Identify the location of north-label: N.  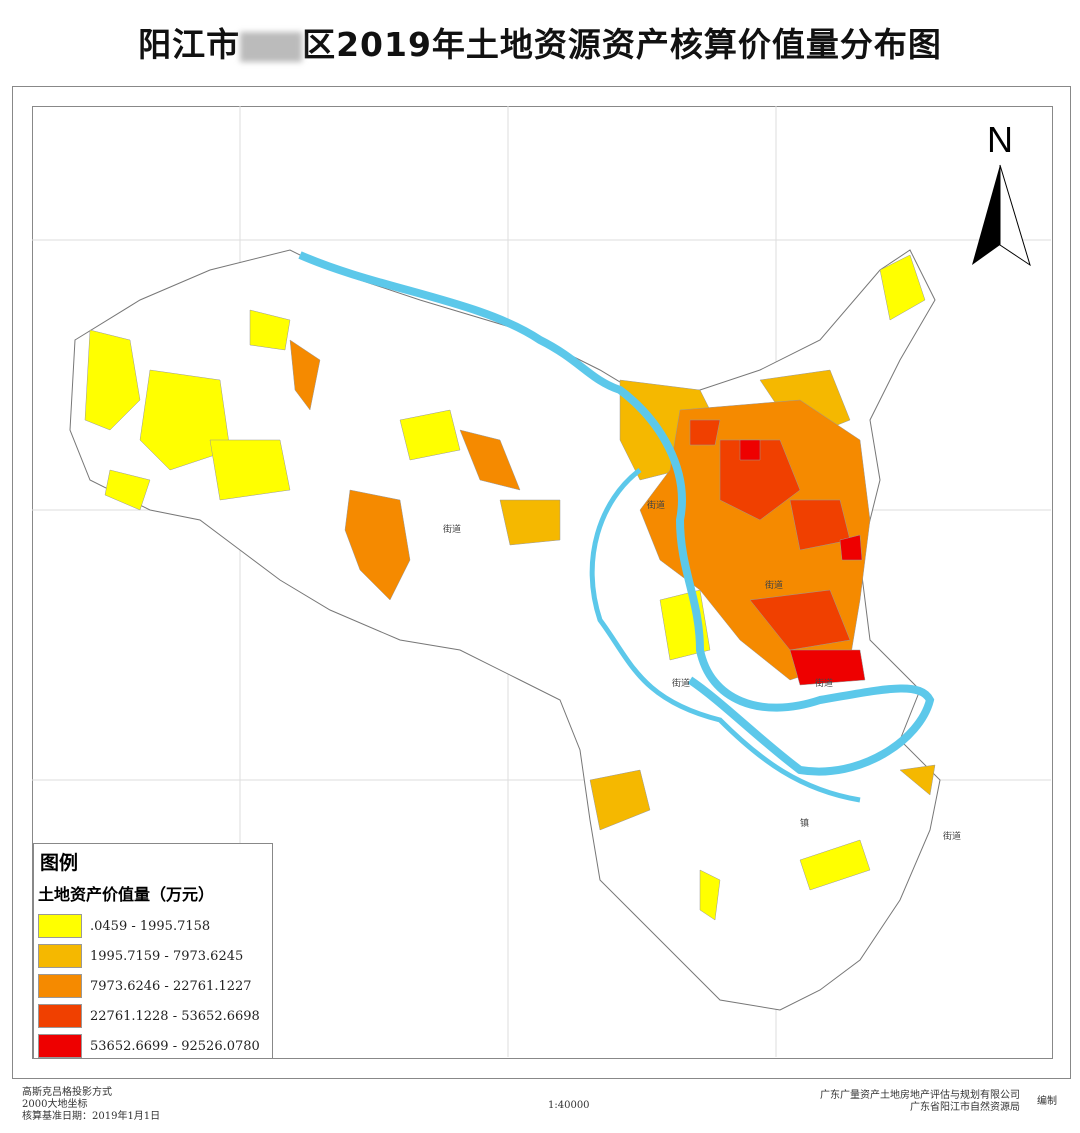
(1000, 139).